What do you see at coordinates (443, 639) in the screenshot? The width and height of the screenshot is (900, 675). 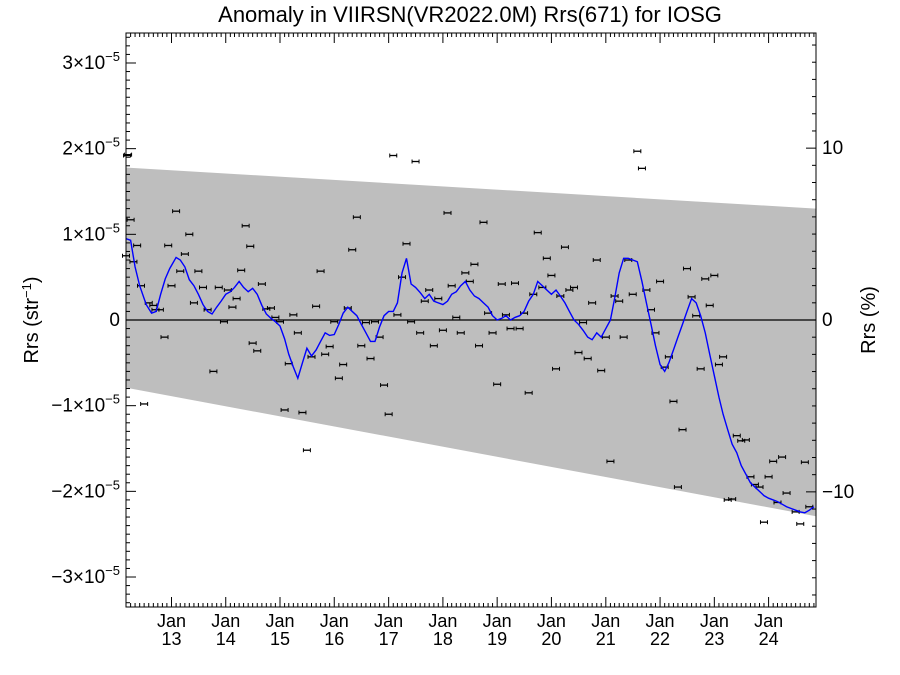 I see `x-tick-label-year: 18` at bounding box center [443, 639].